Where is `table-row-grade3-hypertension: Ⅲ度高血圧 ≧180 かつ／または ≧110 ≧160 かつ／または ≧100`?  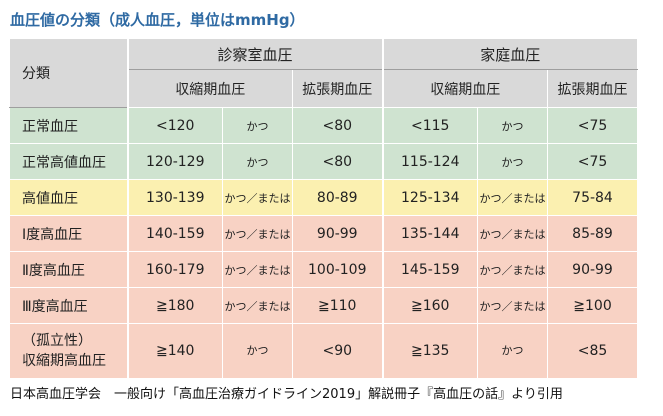 table-row-grade3-hypertension: Ⅲ度高血圧 ≧180 かつ／または ≧110 ≧160 かつ／または ≧100 is located at coordinates (324, 305).